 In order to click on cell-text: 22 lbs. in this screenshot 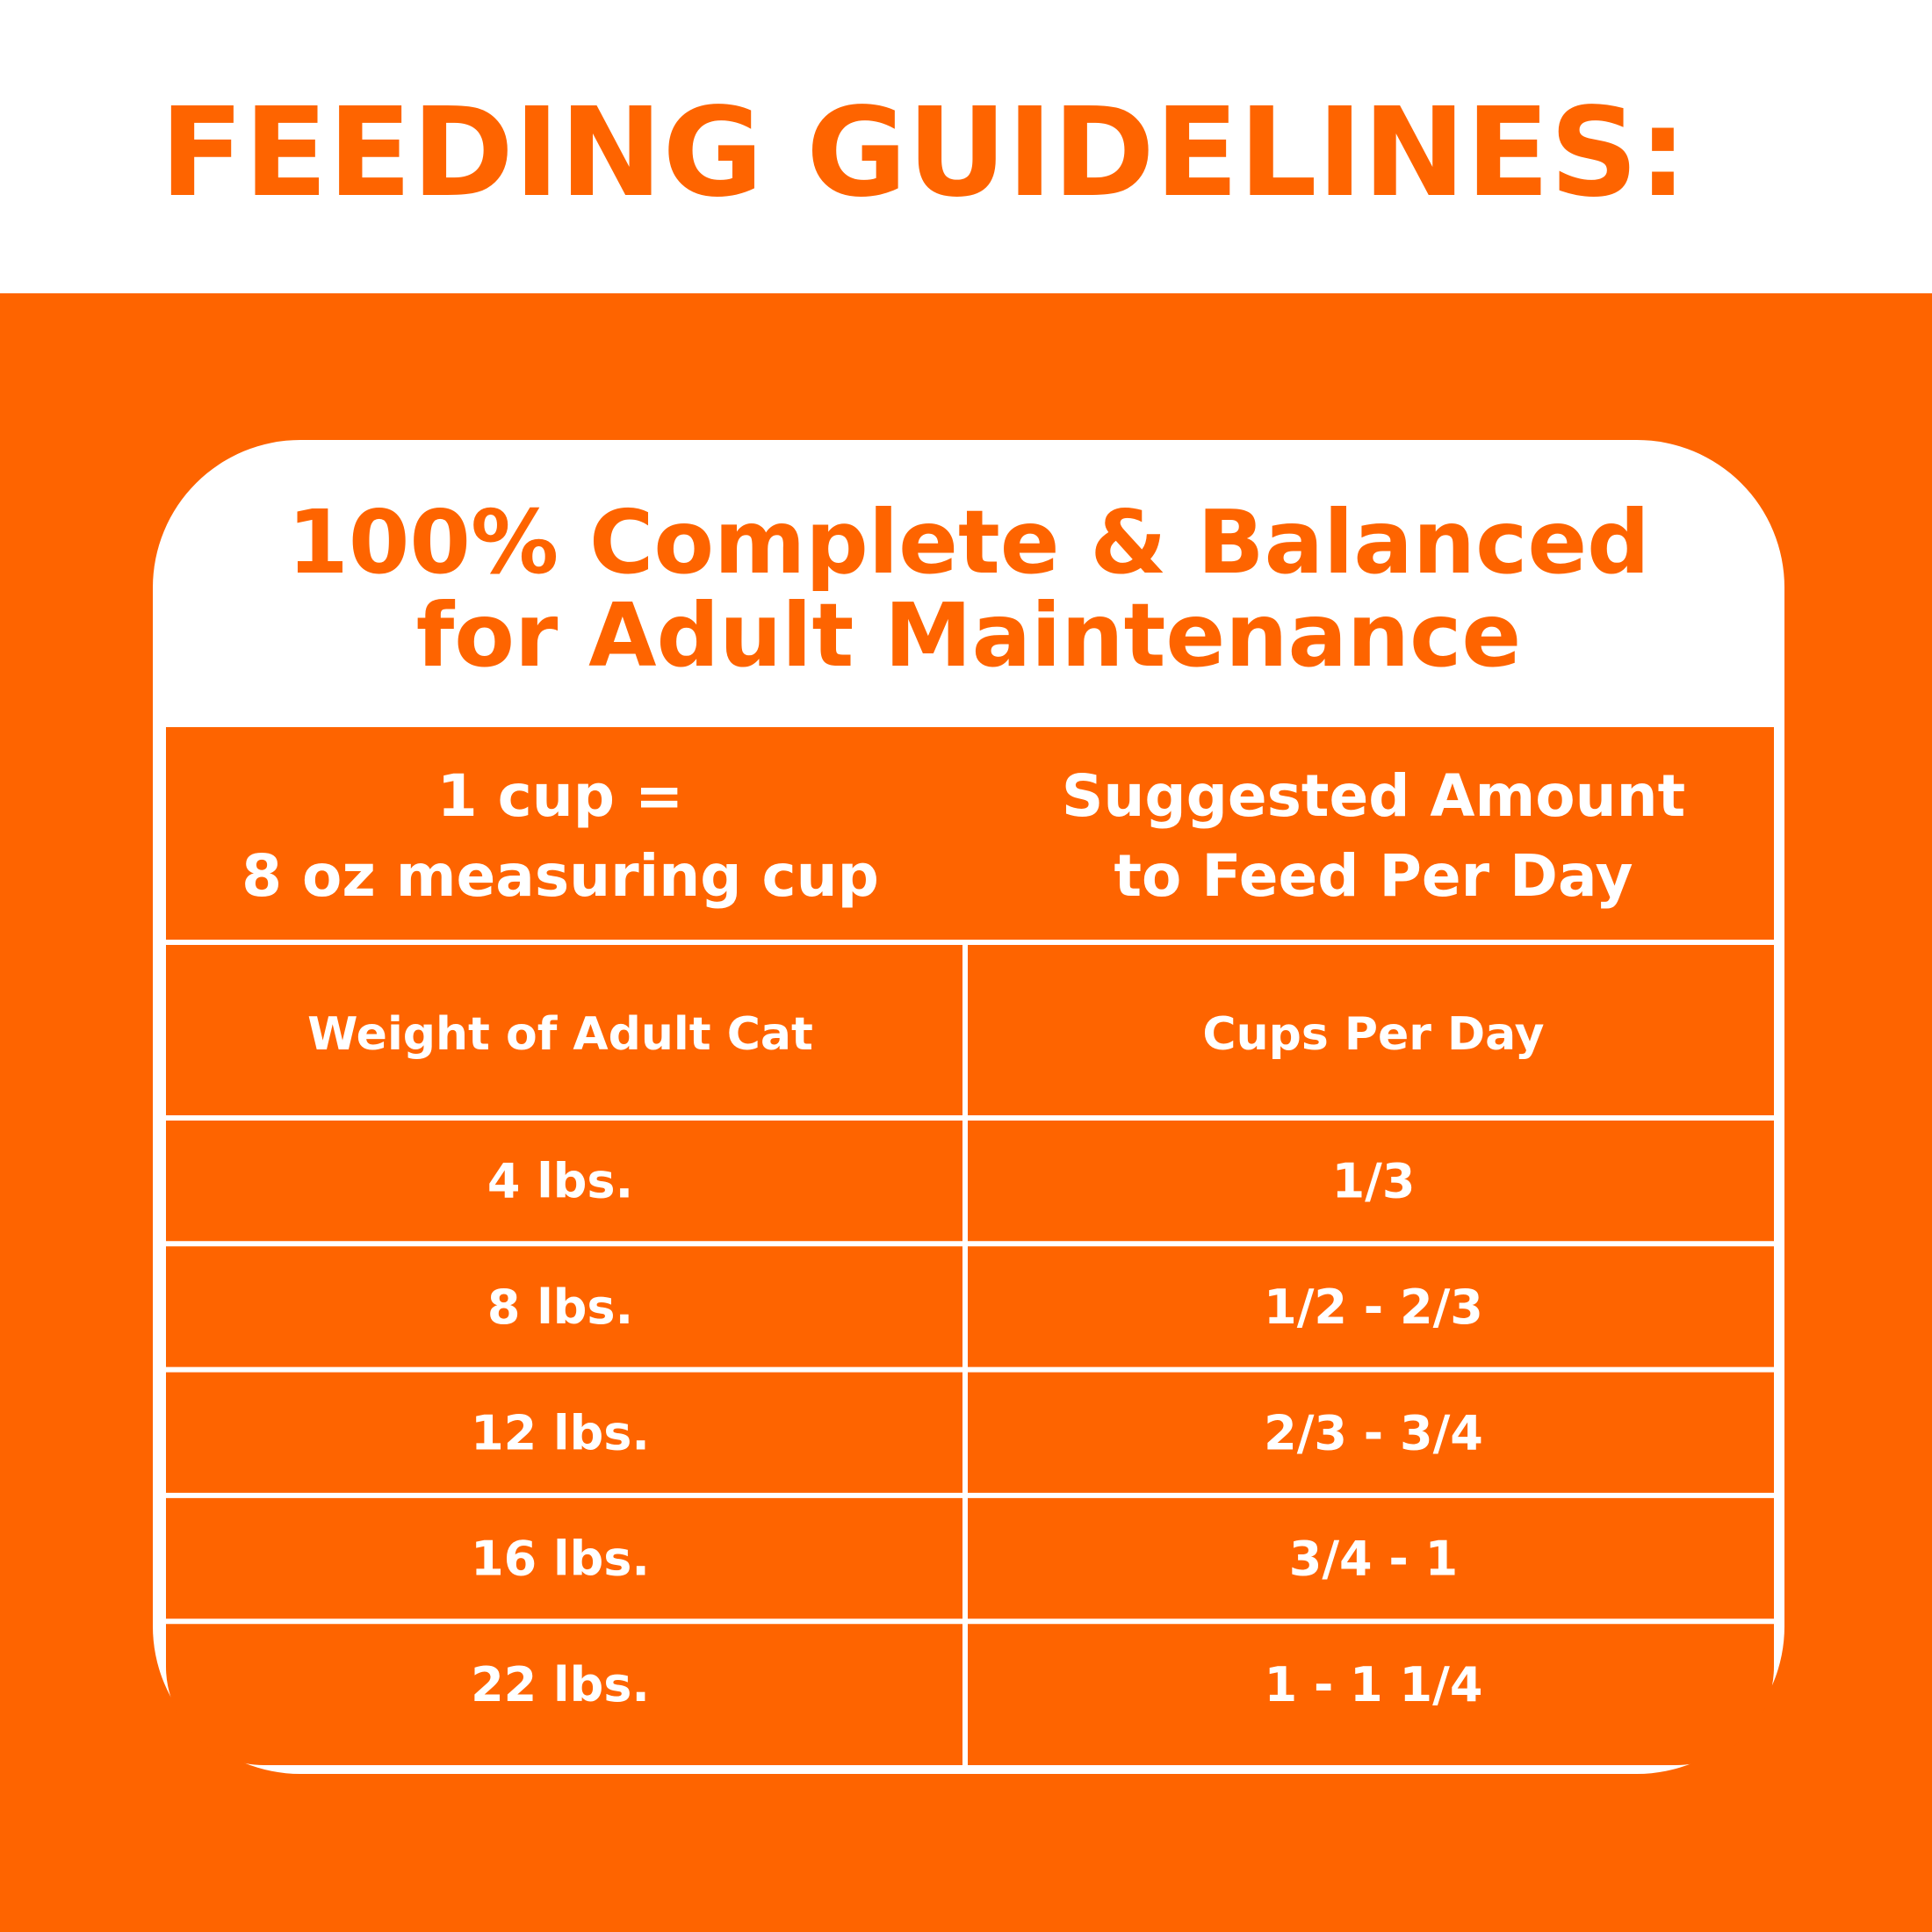, I will do `click(561, 1684)`.